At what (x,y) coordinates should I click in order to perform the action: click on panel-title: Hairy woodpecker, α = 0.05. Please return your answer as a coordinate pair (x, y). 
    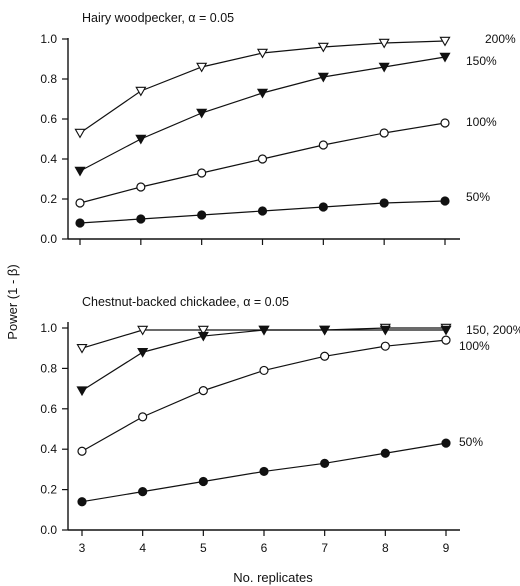
    Looking at the image, I should click on (158, 18).